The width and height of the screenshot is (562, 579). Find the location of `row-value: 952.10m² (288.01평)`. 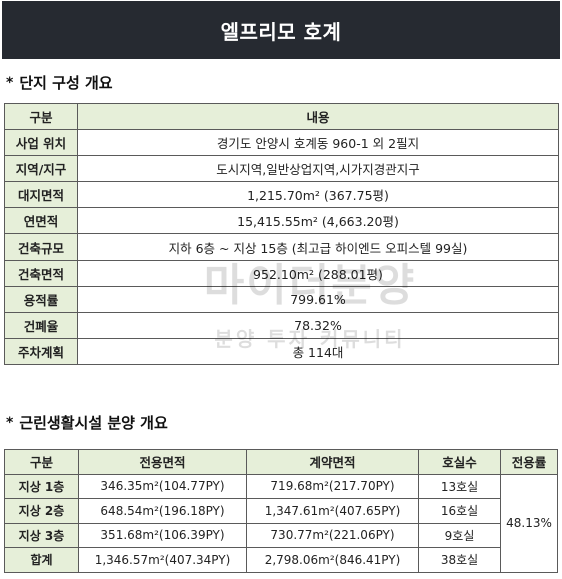

row-value: 952.10m² (288.01평) is located at coordinates (318, 273).